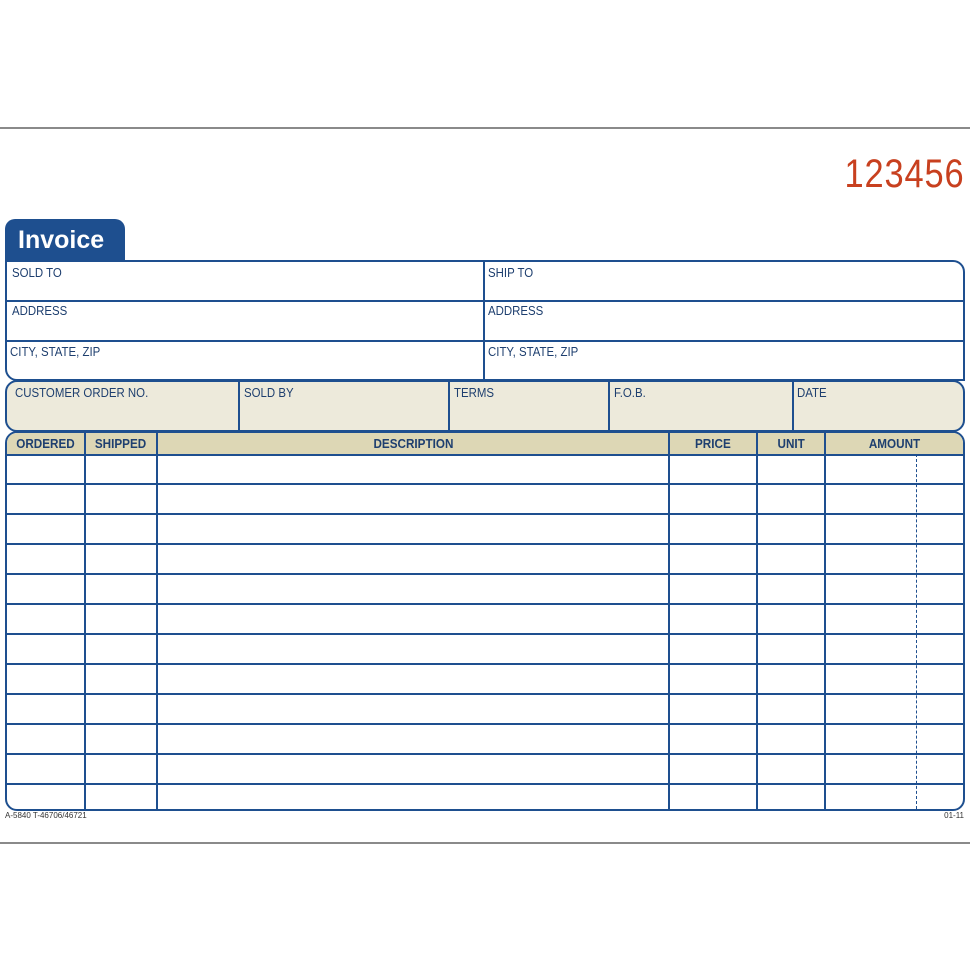  What do you see at coordinates (485, 843) in the screenshot?
I see `bottom-rule` at bounding box center [485, 843].